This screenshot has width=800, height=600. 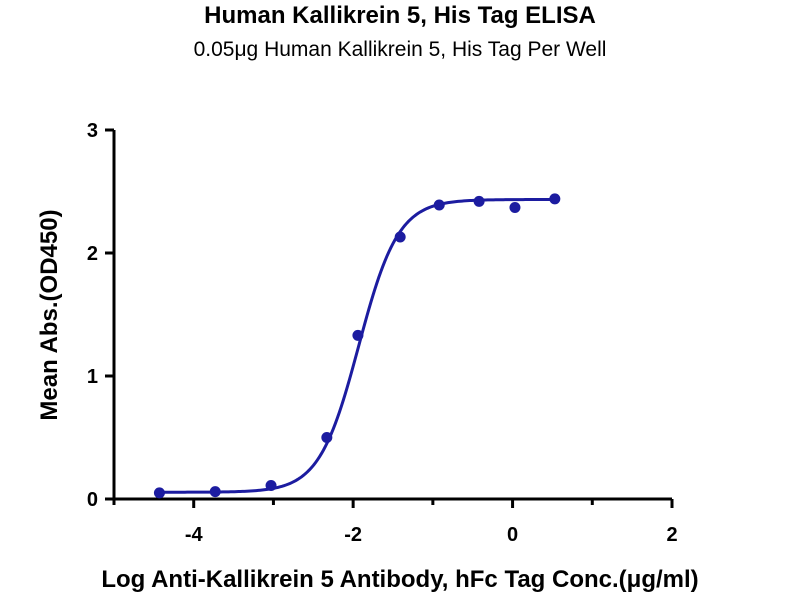 I want to click on y-tick-label: 0, so click(x=92, y=500).